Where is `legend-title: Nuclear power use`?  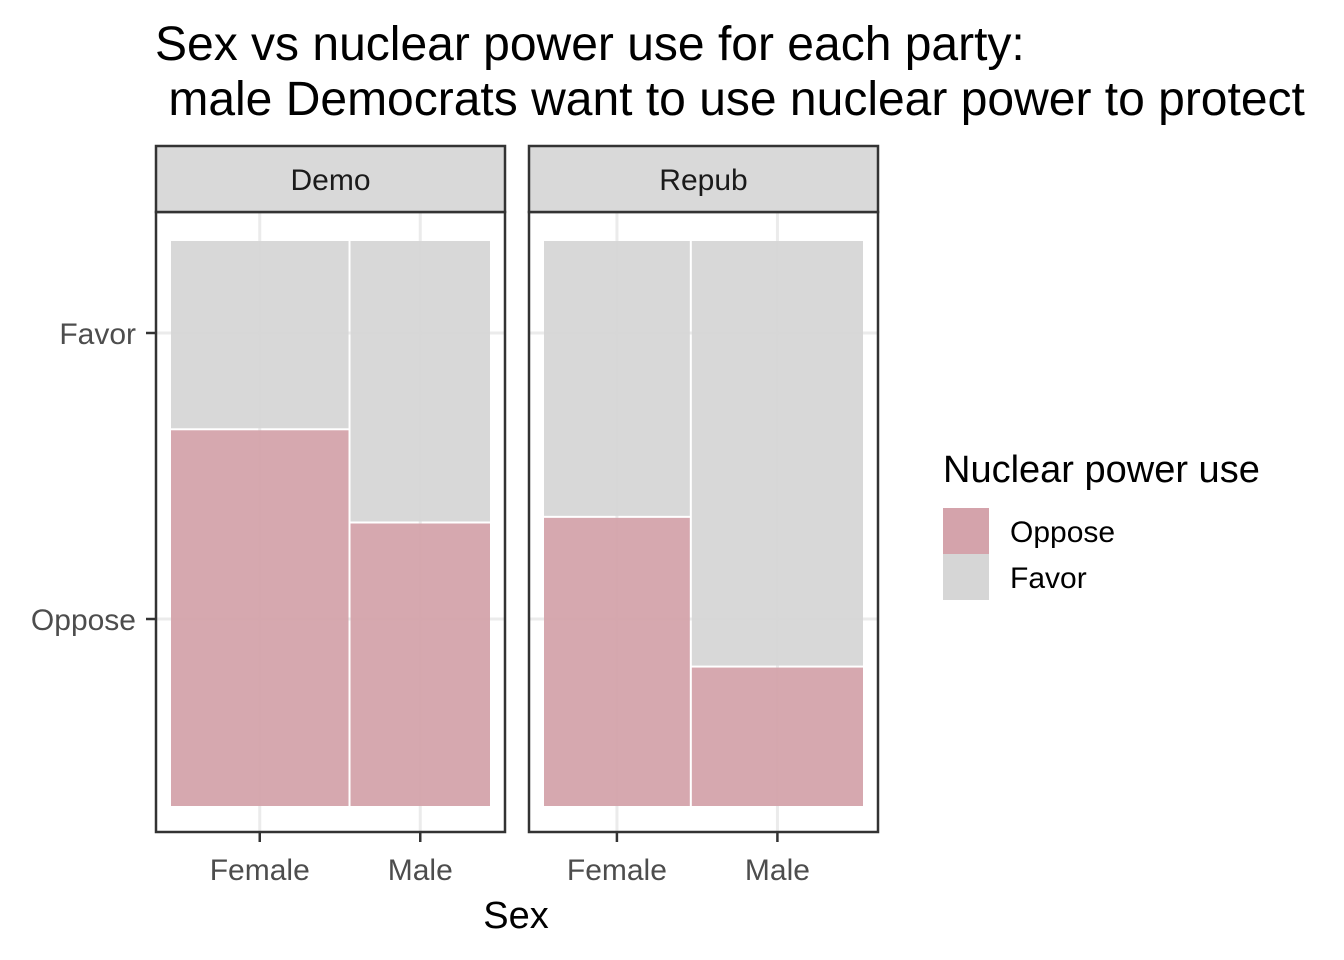
legend-title: Nuclear power use is located at coordinates (1101, 470).